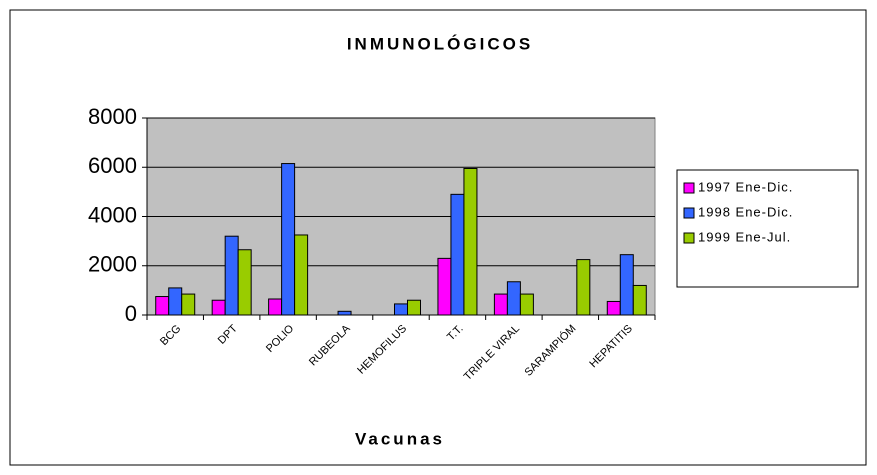 Image resolution: width=877 pixels, height=475 pixels. What do you see at coordinates (400, 438) in the screenshot?
I see `x-axis-label: Vacunas` at bounding box center [400, 438].